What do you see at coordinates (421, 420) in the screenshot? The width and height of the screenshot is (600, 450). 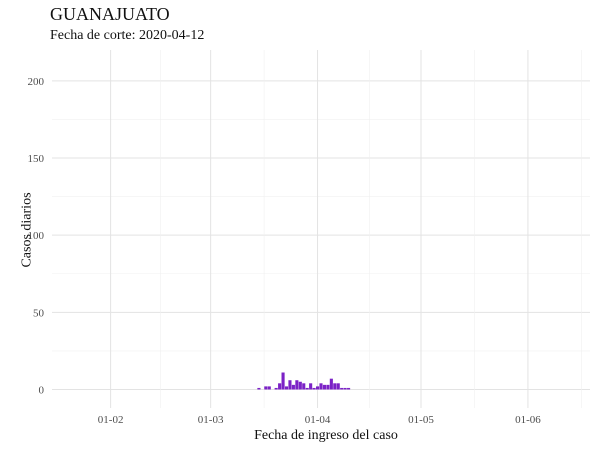 I see `x-tick-label: 01-05` at bounding box center [421, 420].